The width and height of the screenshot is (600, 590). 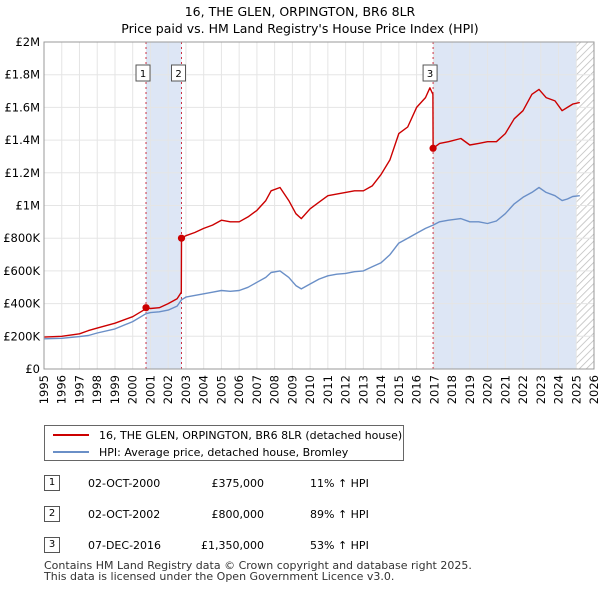 I want to click on x-tick-label: 2009, so click(x=292, y=389).